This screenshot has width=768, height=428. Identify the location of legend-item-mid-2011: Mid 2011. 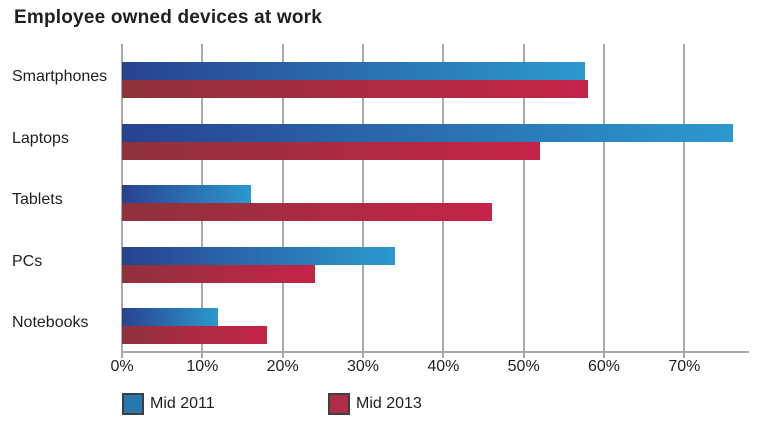
(168, 404).